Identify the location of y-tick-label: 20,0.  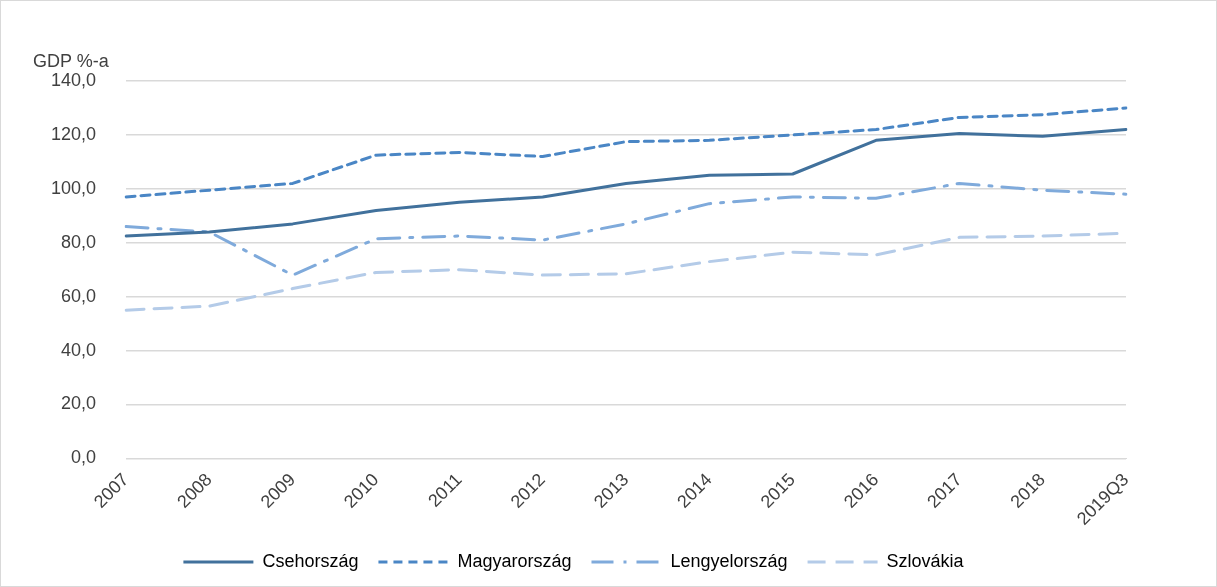
(79, 403).